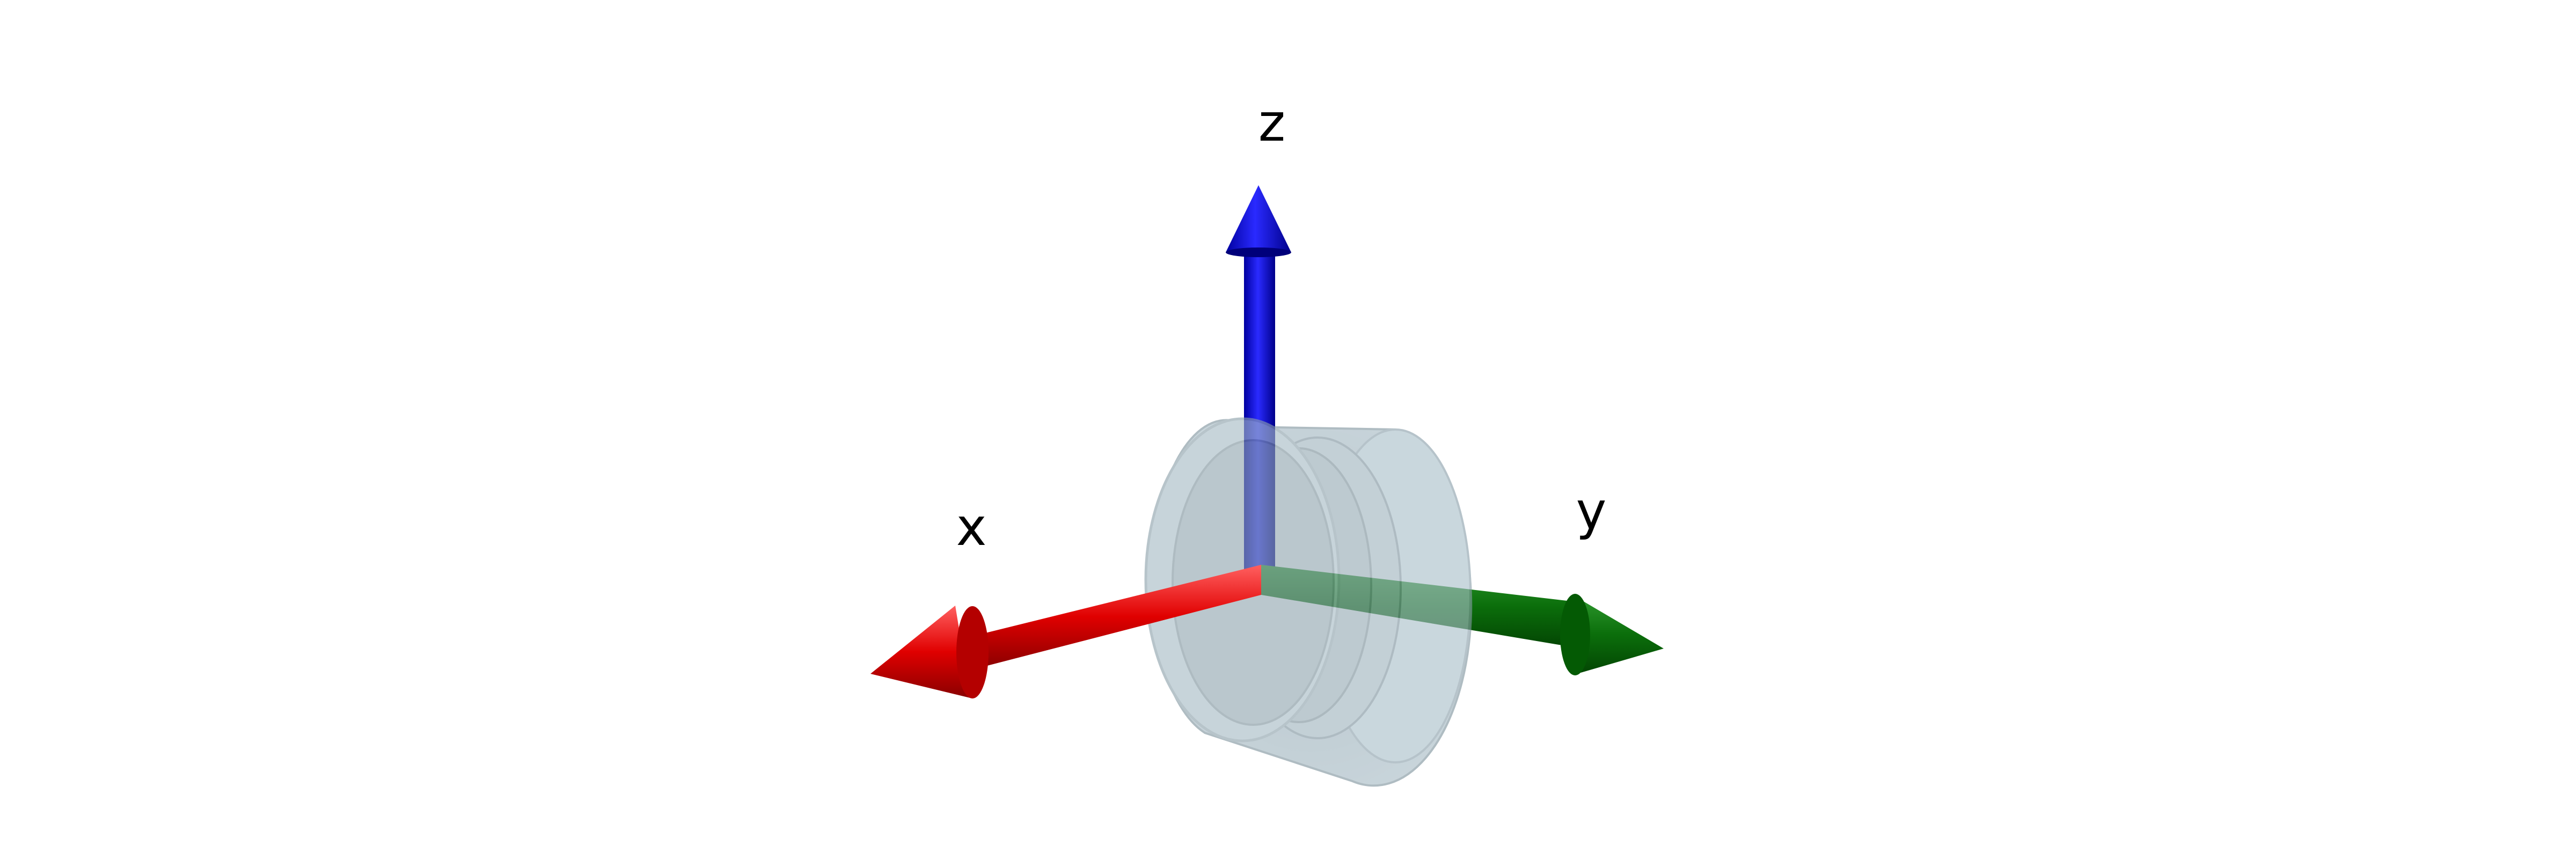 The image size is (2576, 859). Describe the element at coordinates (1116, 616) in the screenshot. I see `x-axis-shaft` at that location.